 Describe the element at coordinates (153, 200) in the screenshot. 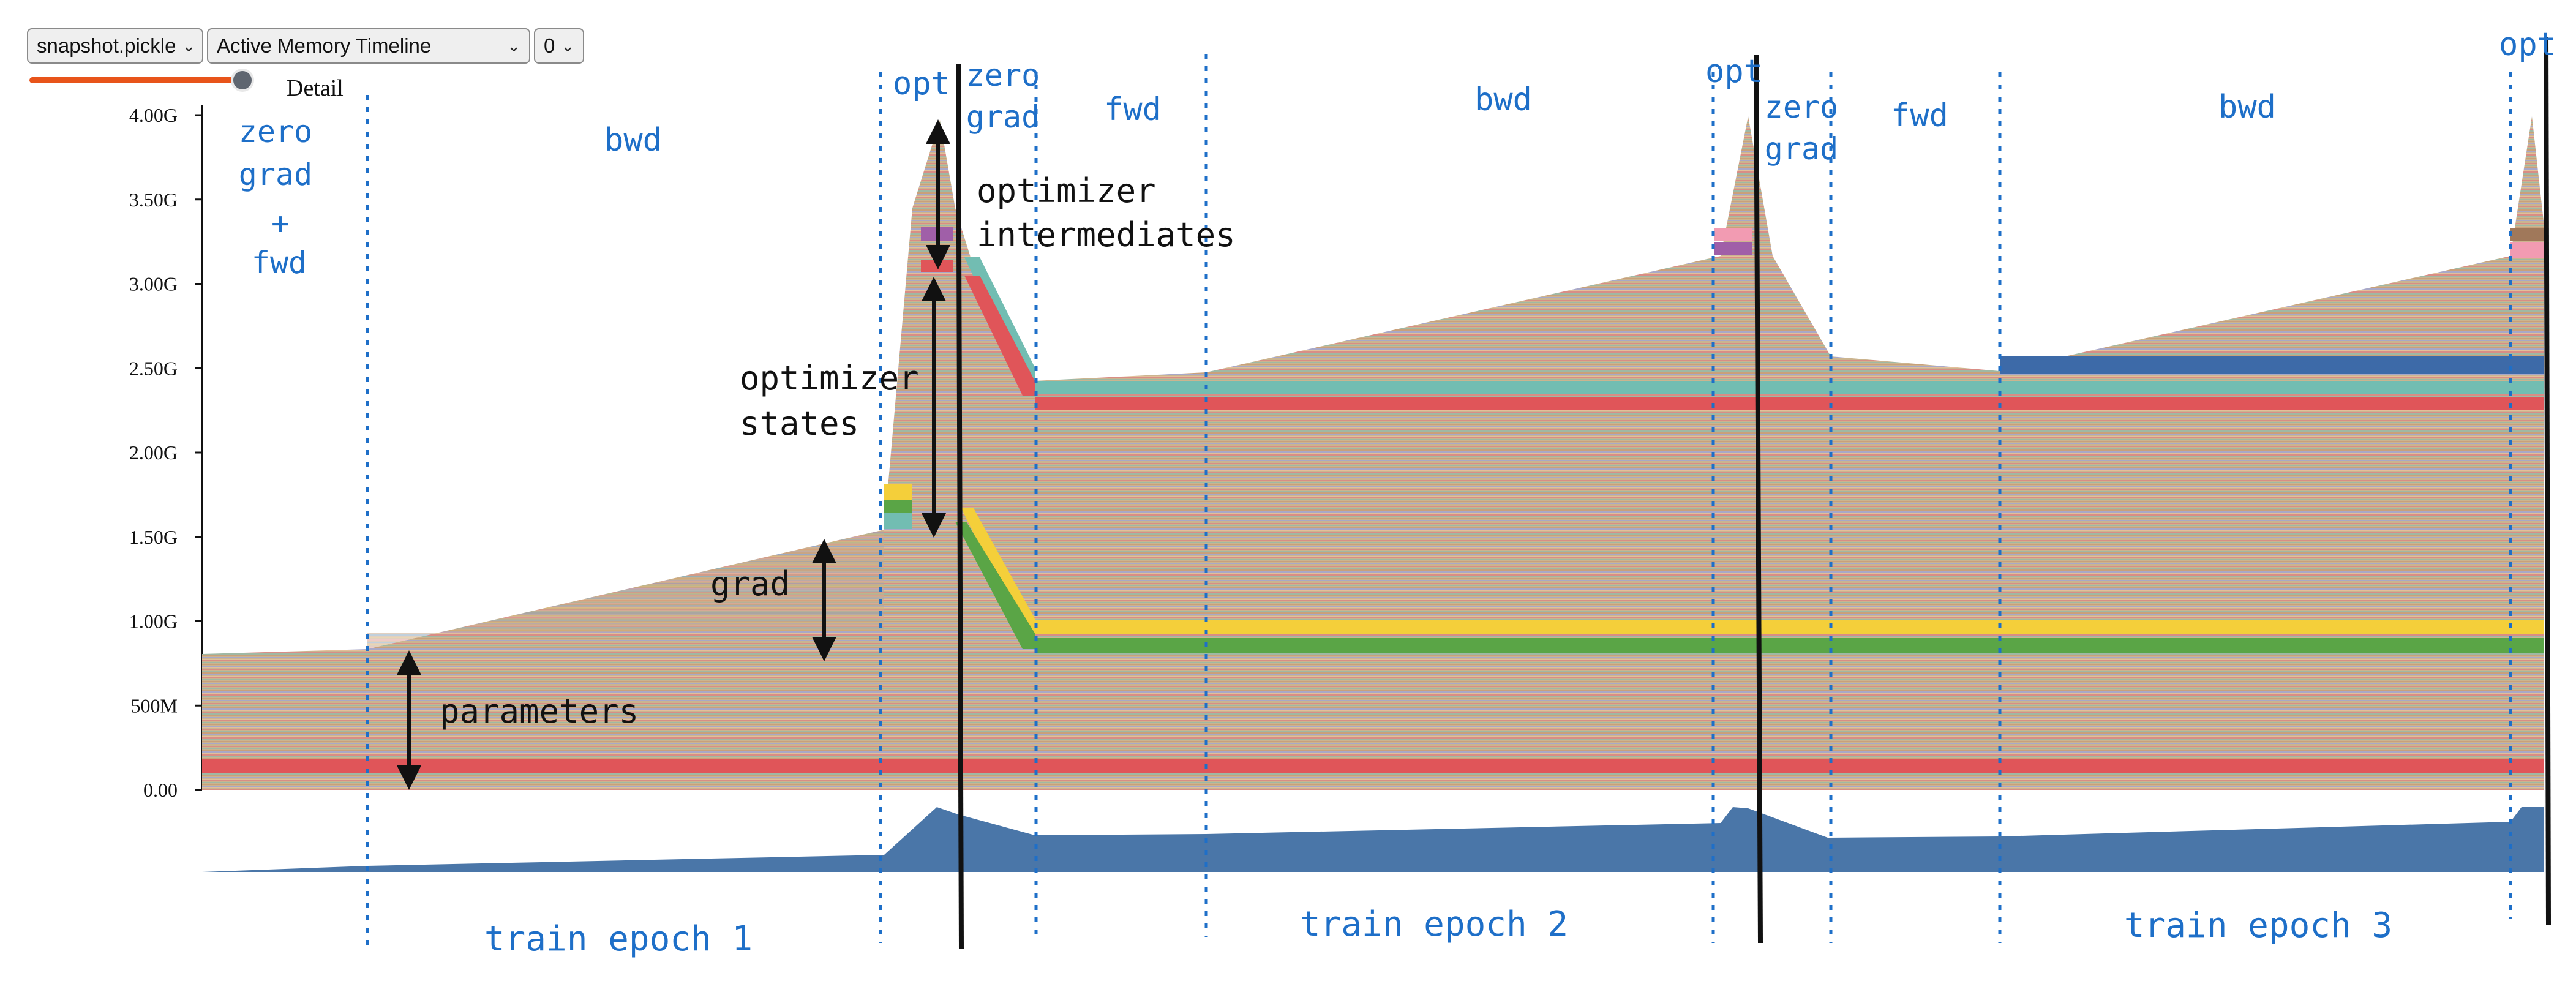

I see `y-tick-label: 3.50G` at that location.